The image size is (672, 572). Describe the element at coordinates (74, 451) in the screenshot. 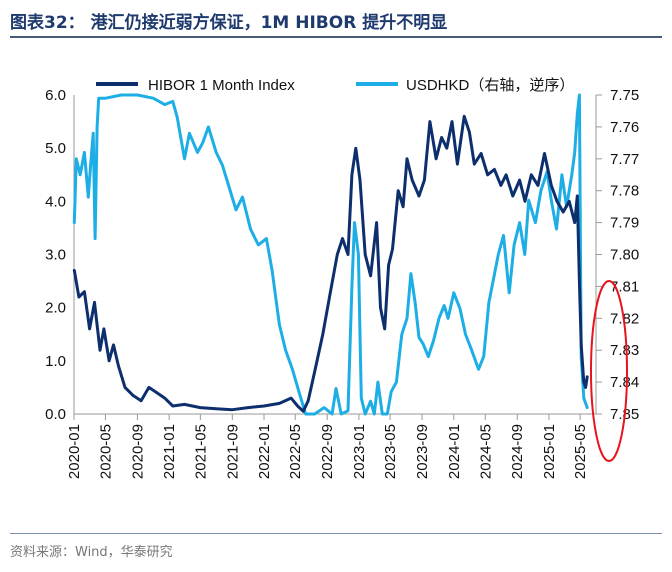

I see `x-tick-label: 2020-01` at that location.